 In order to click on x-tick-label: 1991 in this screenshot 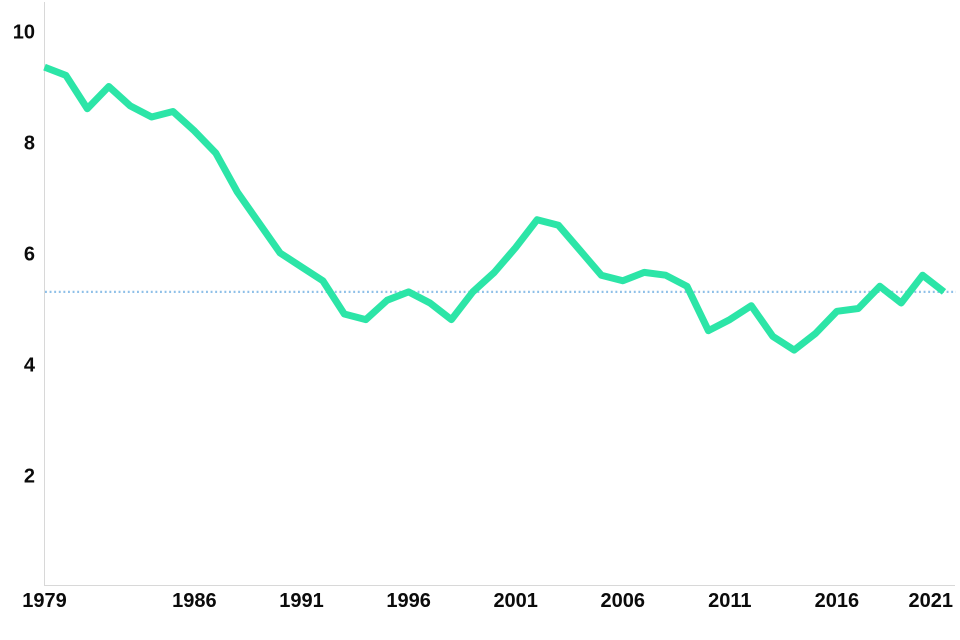, I will do `click(301, 601)`.